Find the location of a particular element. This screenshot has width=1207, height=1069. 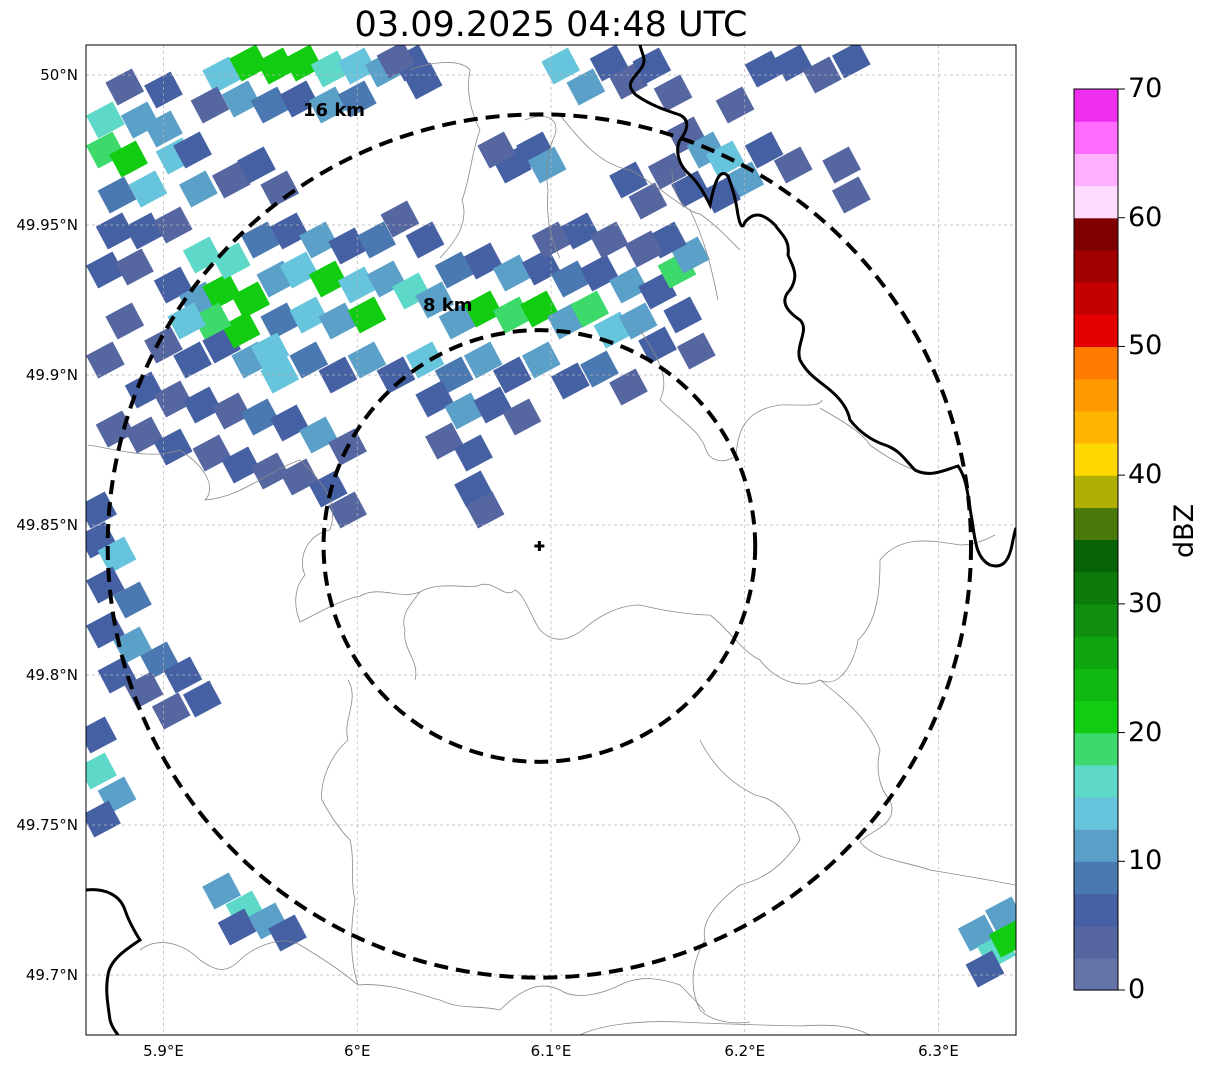

lon-tick-label: 5.9°E is located at coordinates (163, 1051).